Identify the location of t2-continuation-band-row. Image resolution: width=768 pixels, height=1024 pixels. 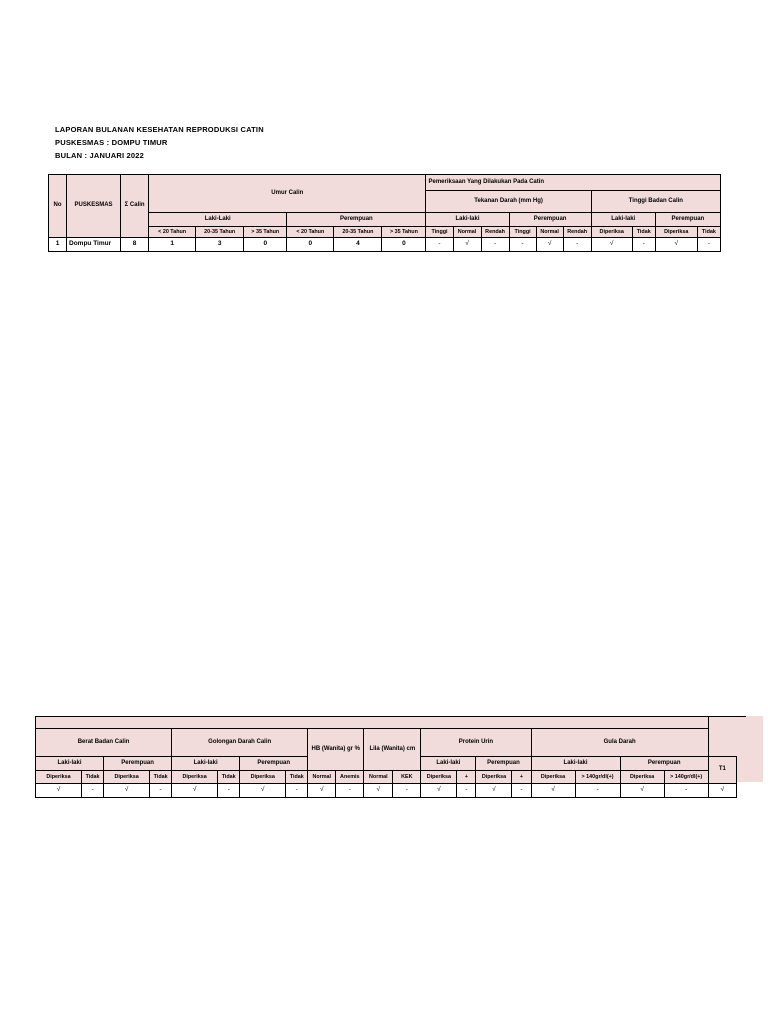
(386, 722).